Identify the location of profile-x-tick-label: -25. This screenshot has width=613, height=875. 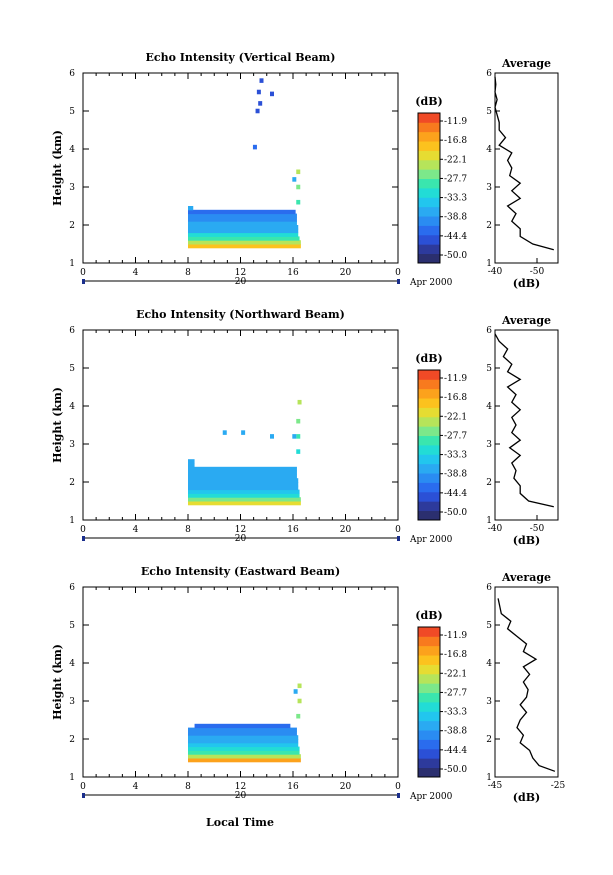
(558, 786).